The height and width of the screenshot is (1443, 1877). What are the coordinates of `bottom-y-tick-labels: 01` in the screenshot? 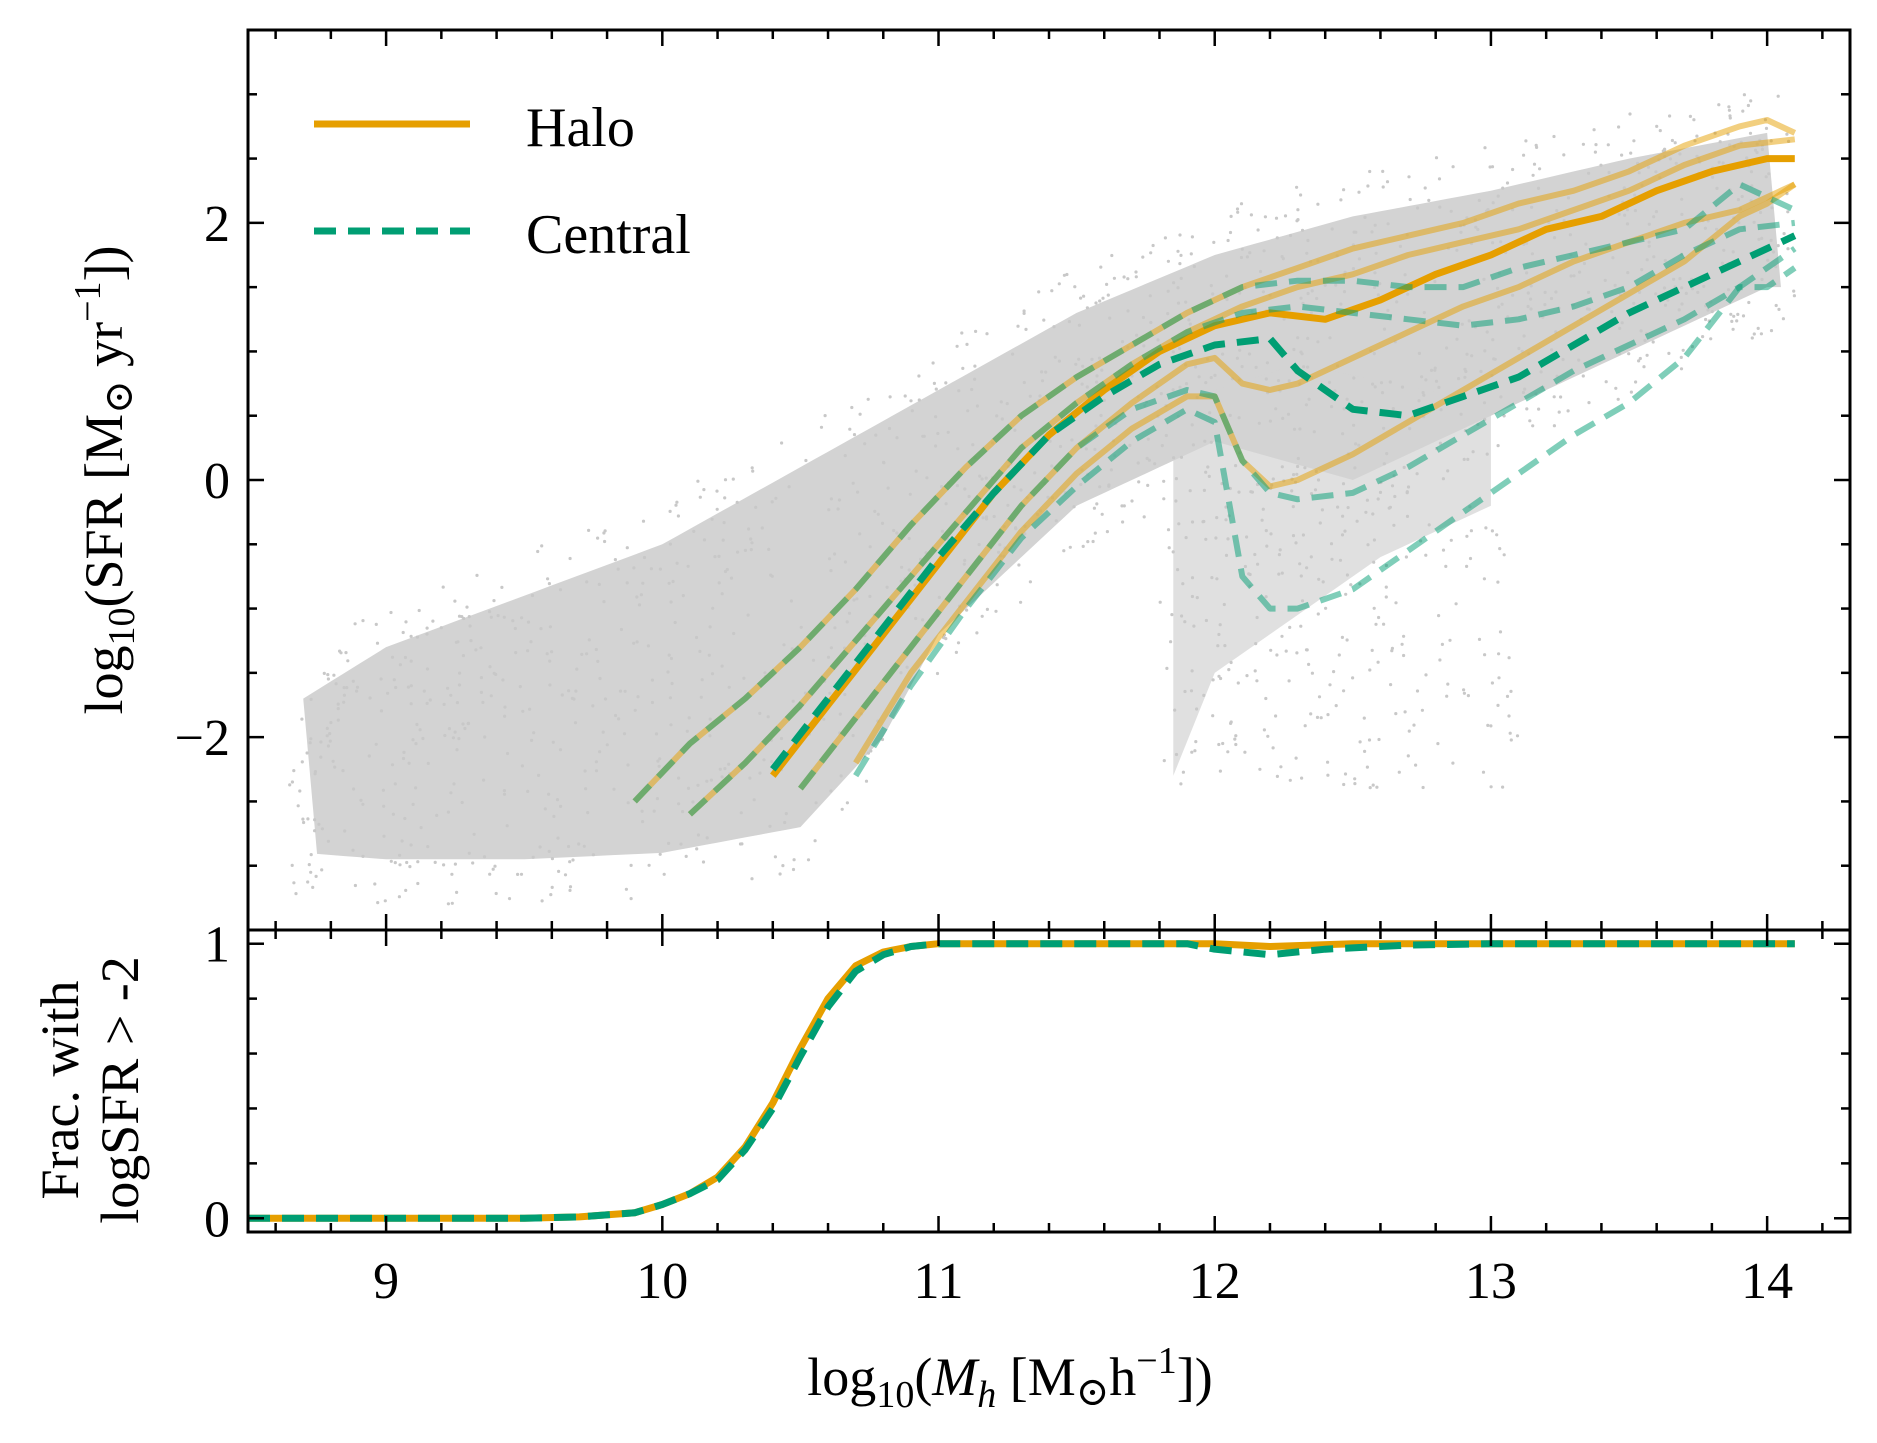 It's located at (217, 1083).